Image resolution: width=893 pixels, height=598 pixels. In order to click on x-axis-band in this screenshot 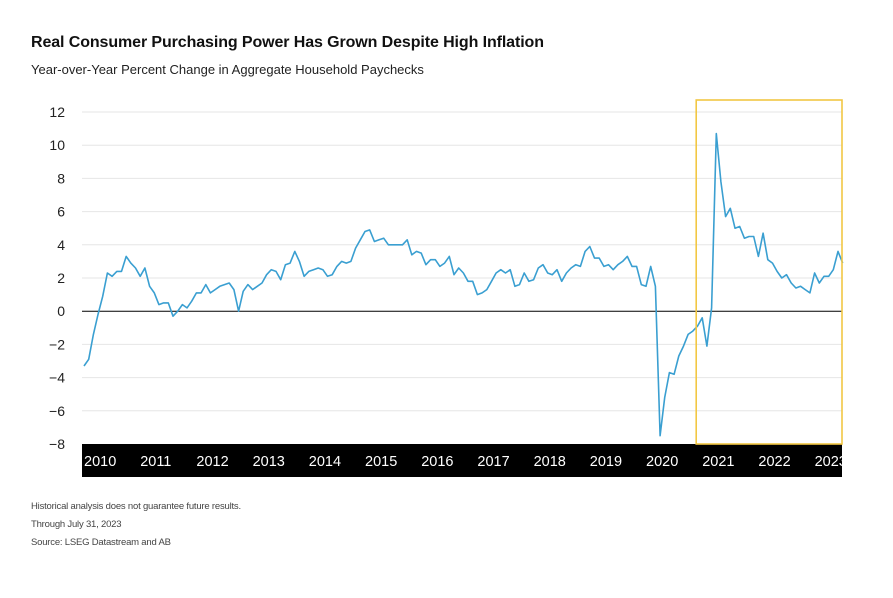, I will do `click(462, 460)`.